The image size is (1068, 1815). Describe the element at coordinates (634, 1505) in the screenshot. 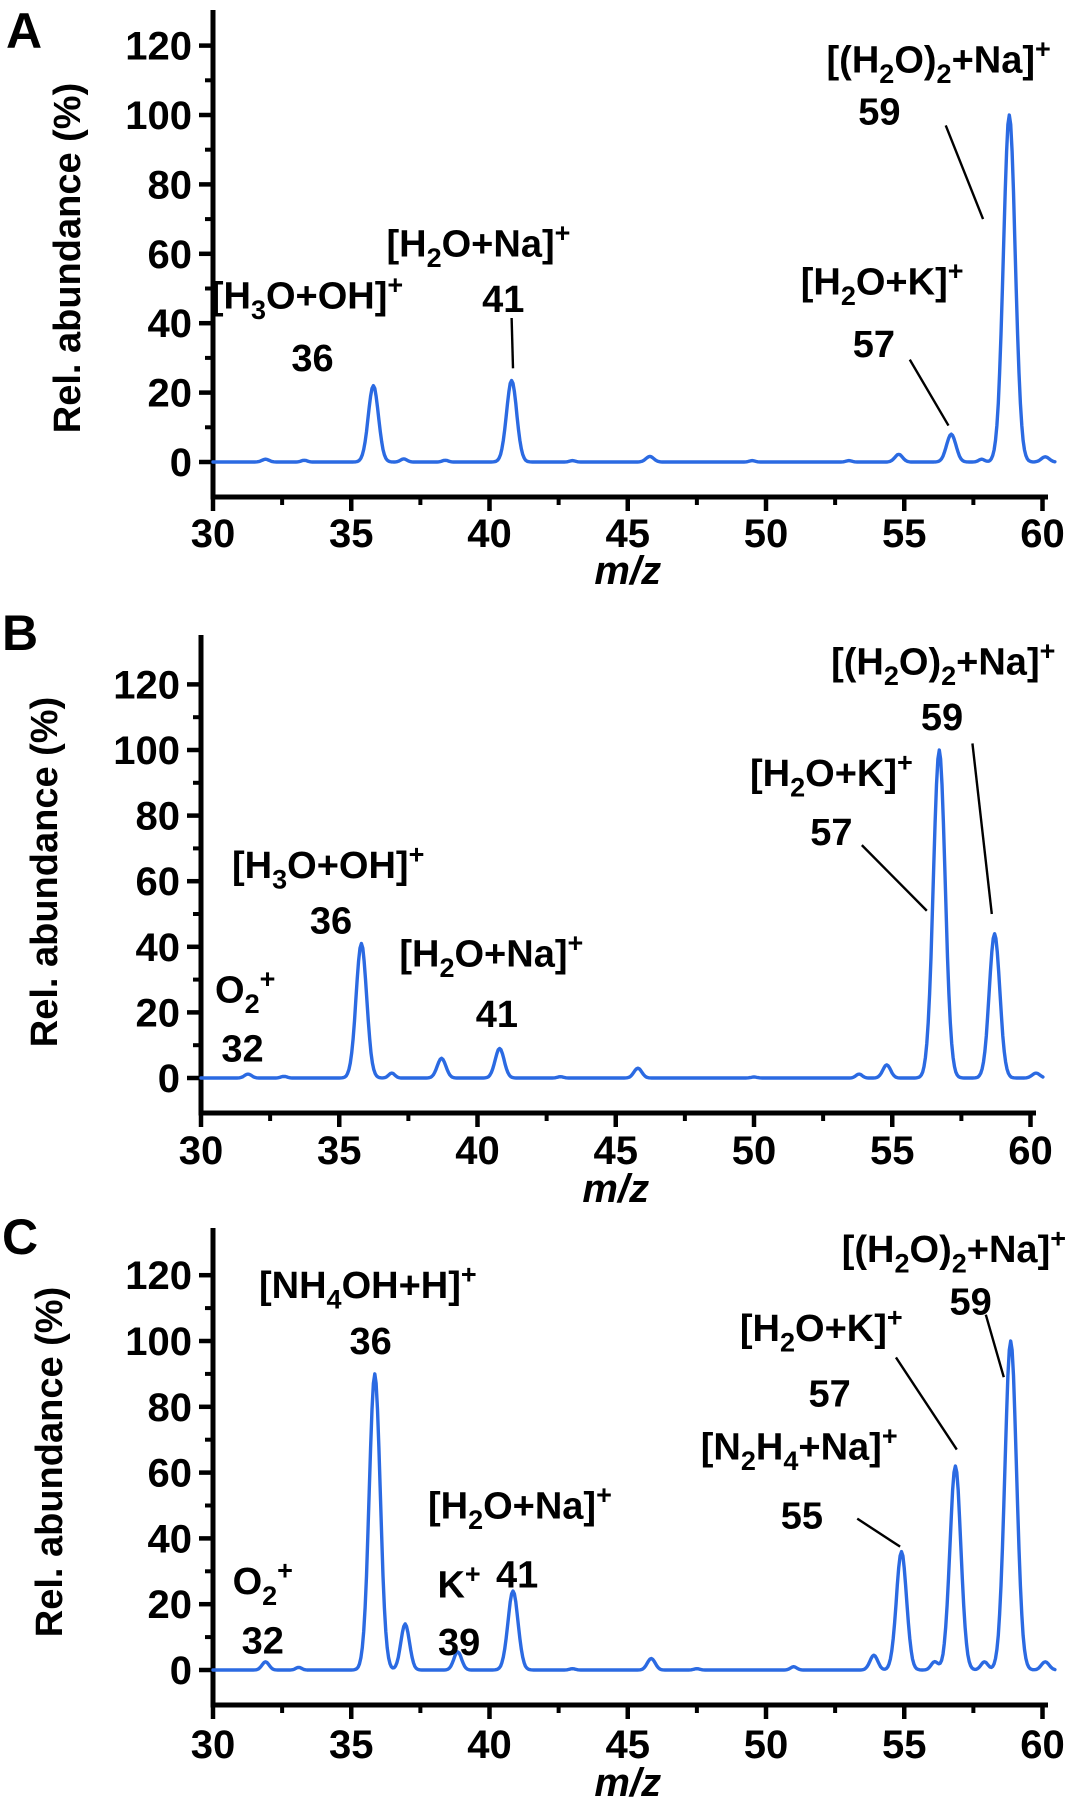

I see `spectrum-trace-C` at that location.